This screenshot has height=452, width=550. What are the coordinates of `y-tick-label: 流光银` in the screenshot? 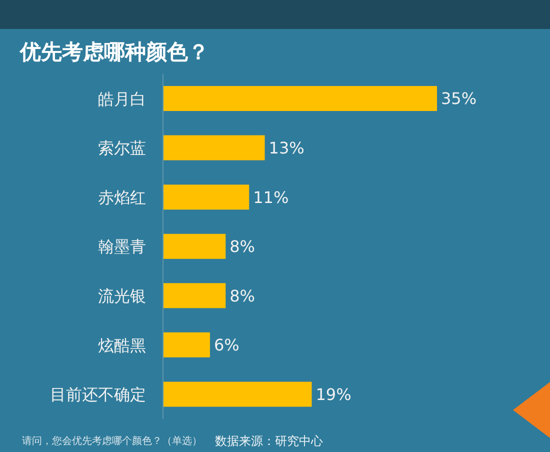 It's located at (122, 296).